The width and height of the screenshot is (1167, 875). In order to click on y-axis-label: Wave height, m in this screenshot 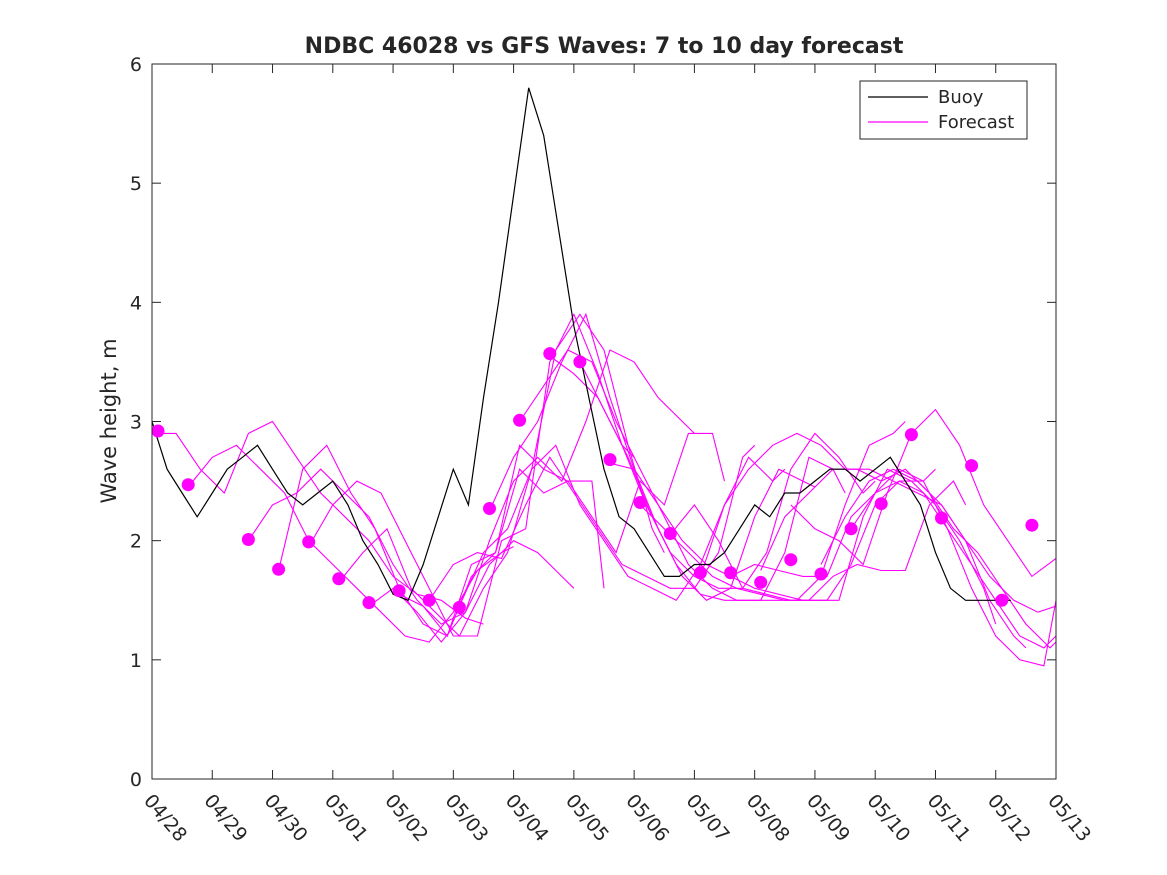, I will do `click(109, 420)`.